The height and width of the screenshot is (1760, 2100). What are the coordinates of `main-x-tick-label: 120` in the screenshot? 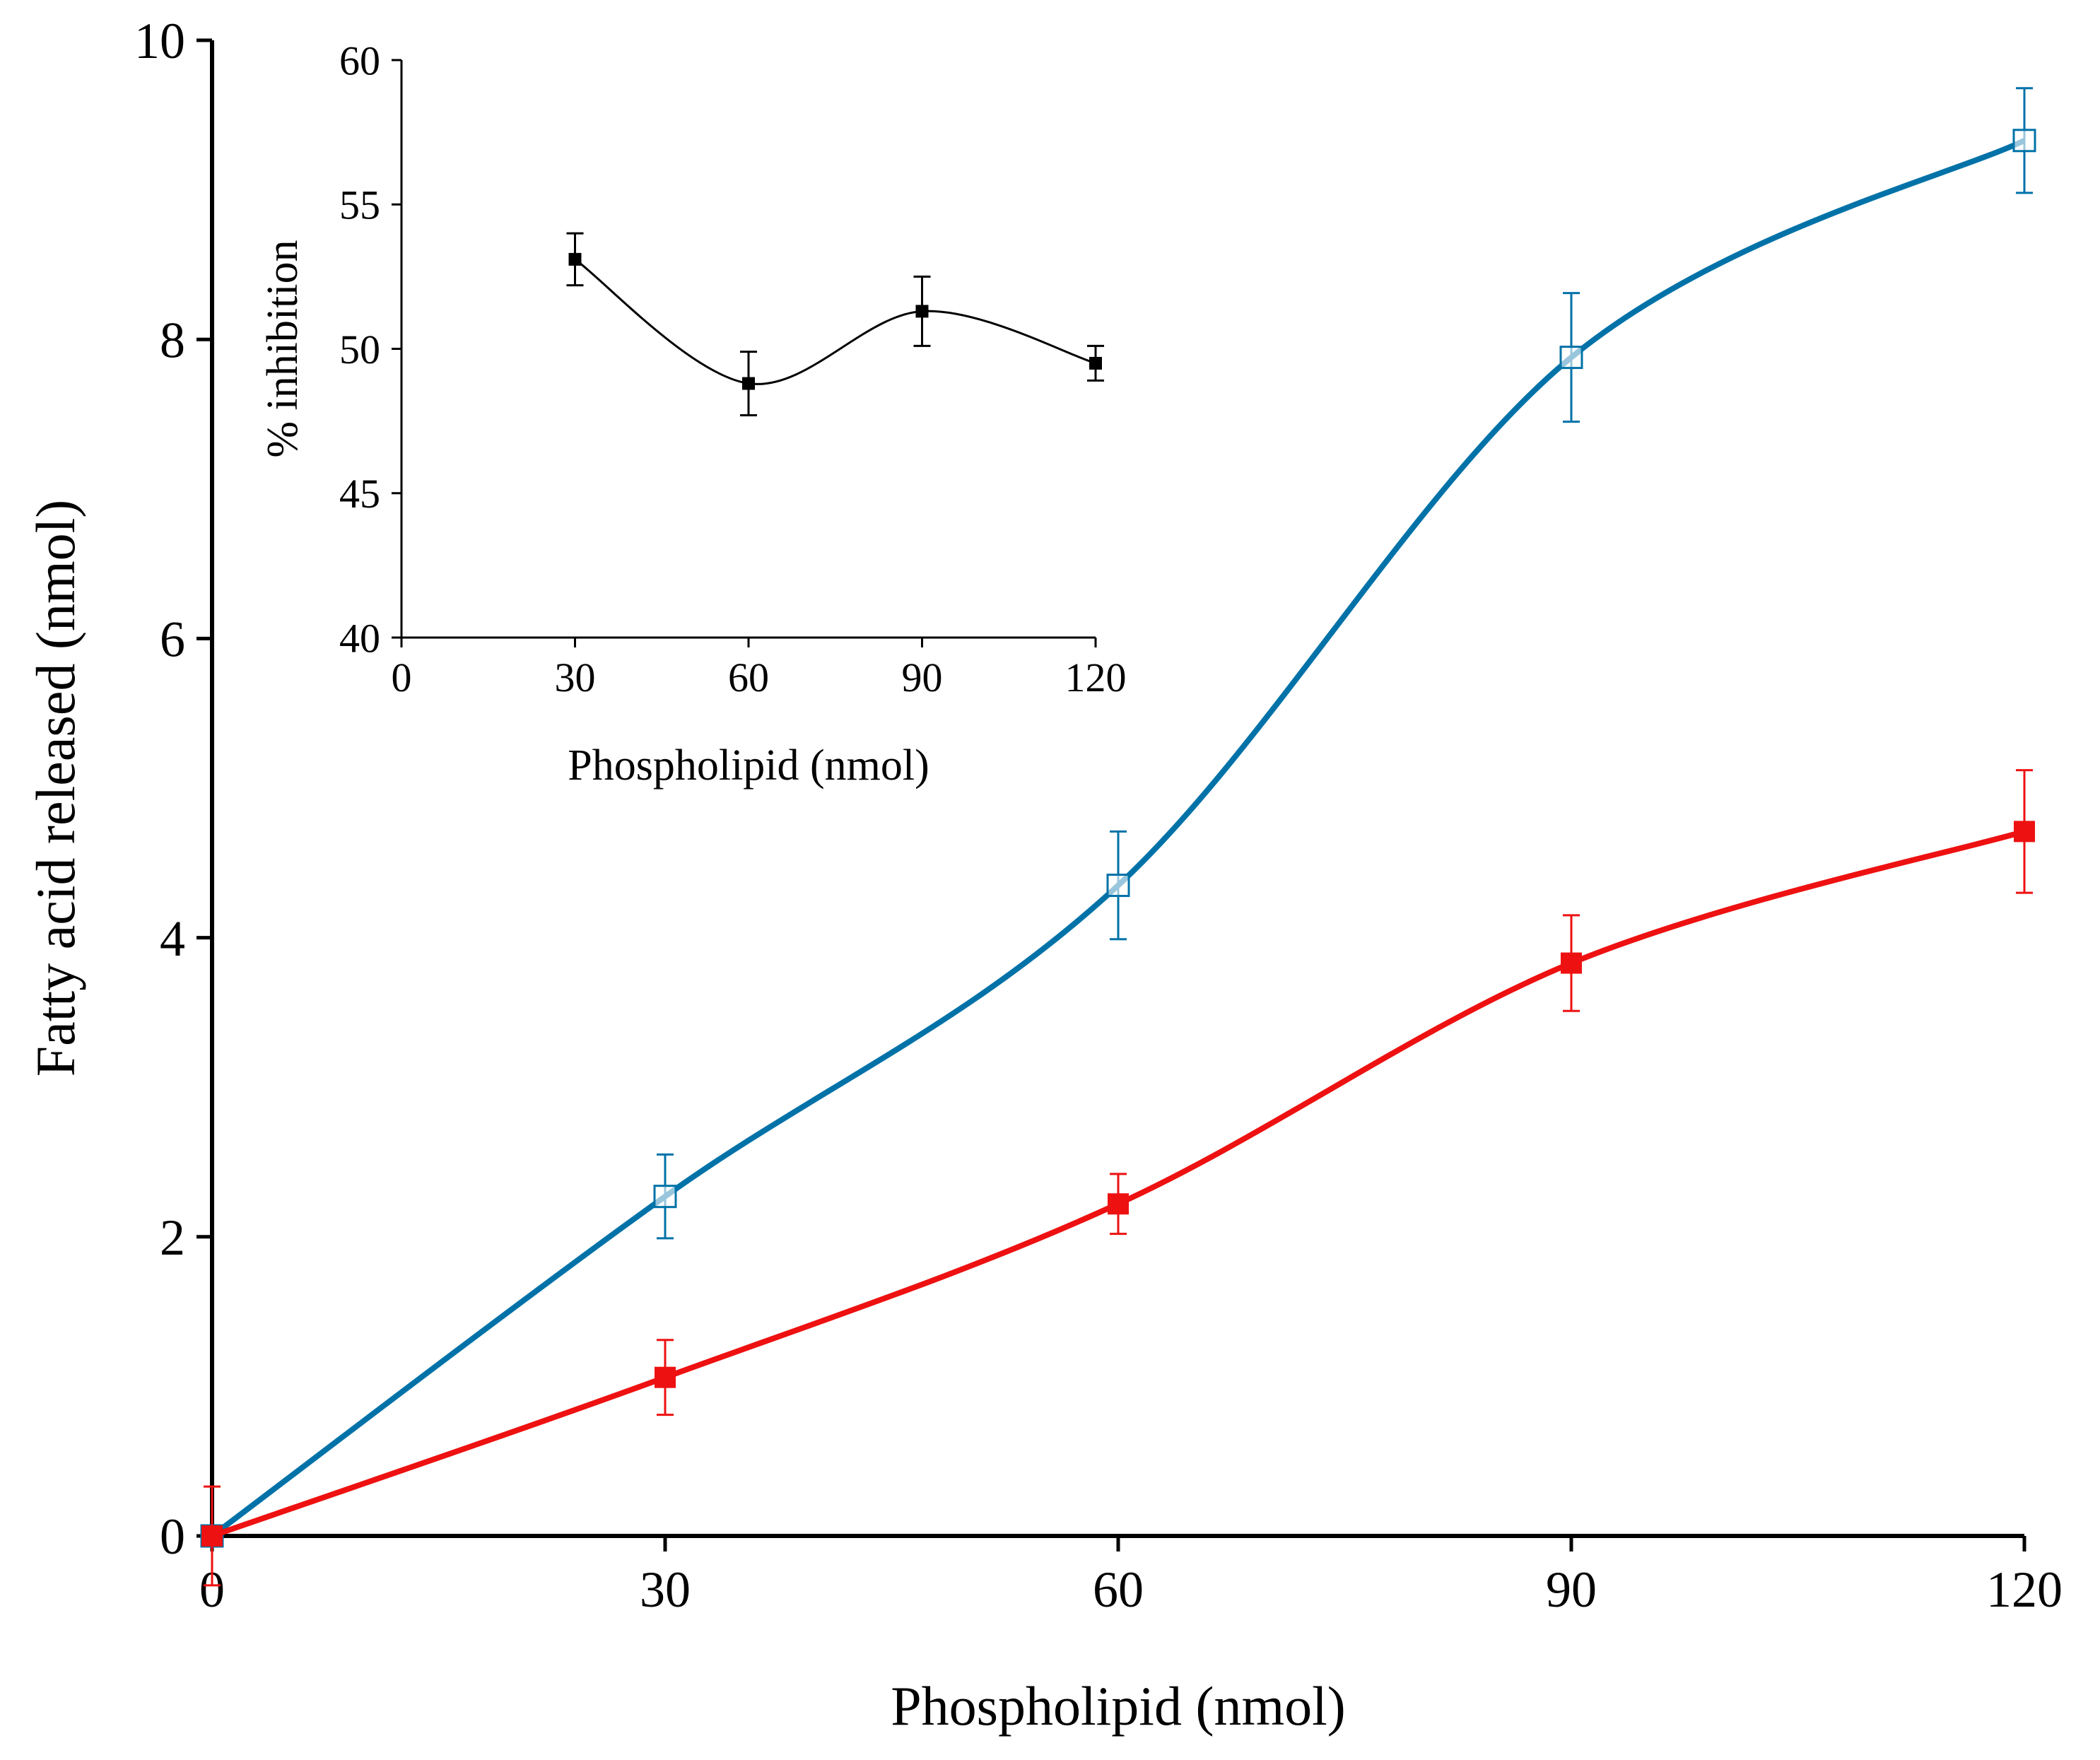 It's located at (2024, 1589).